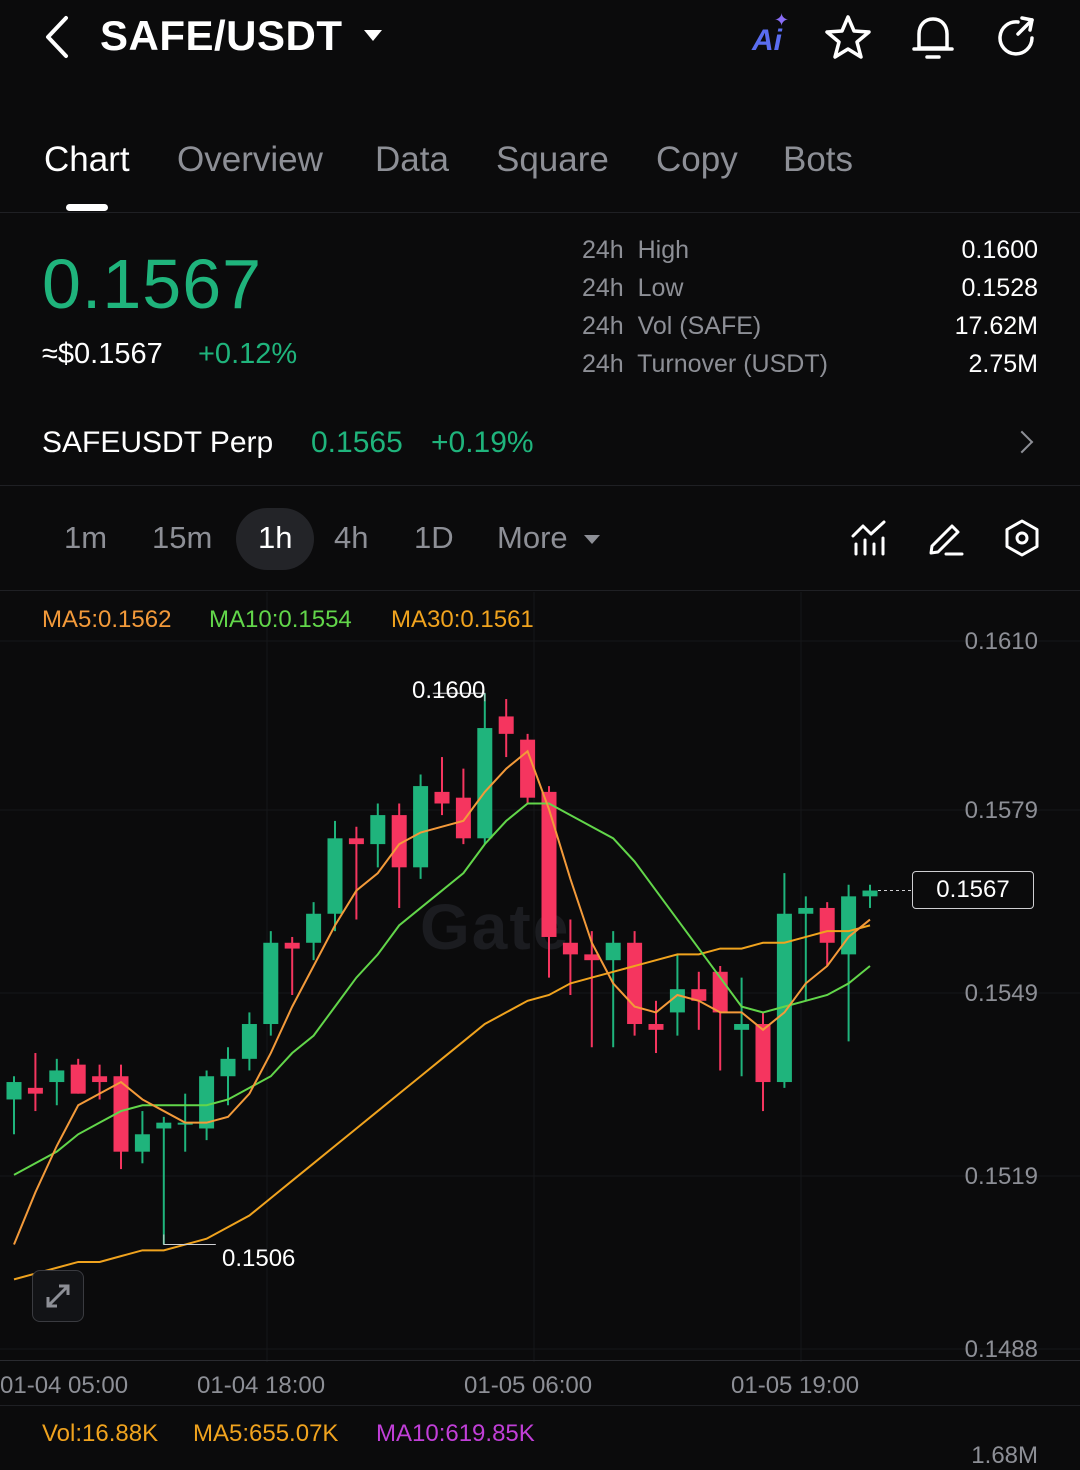 This screenshot has height=1470, width=1080. I want to click on high-marker-line, so click(459, 697).